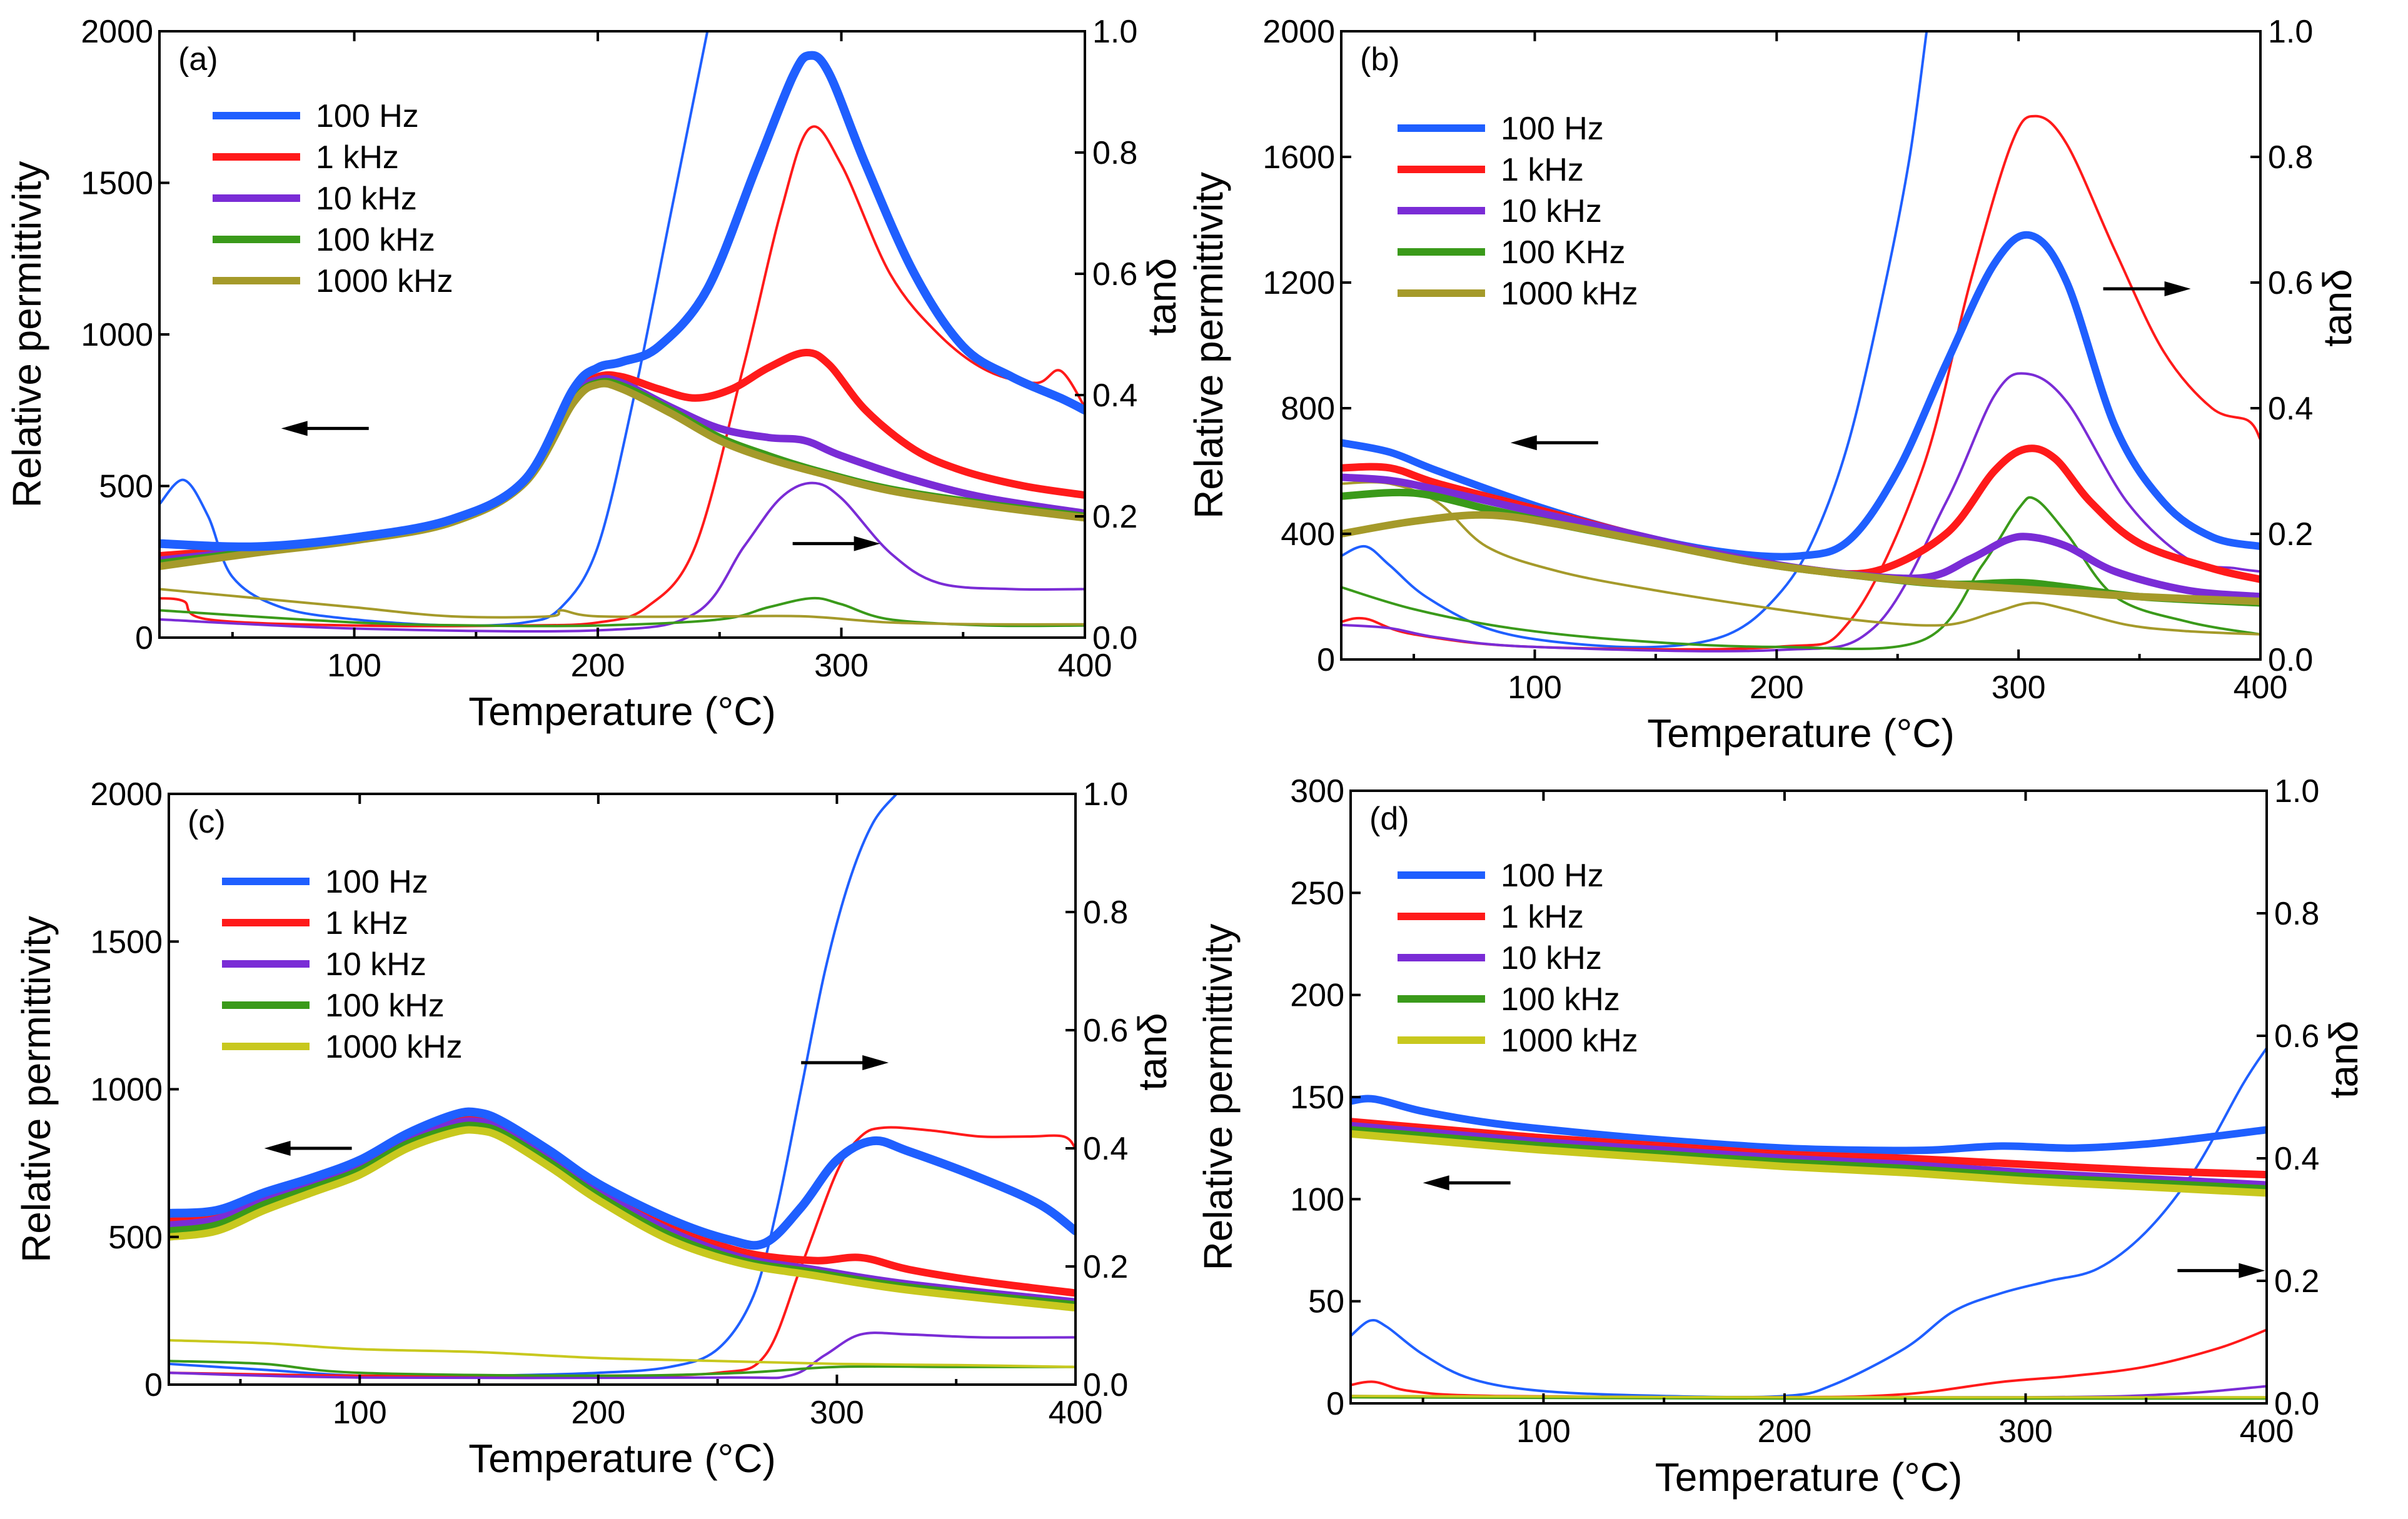  I want to click on x-tick-label: 300, so click(842, 666).